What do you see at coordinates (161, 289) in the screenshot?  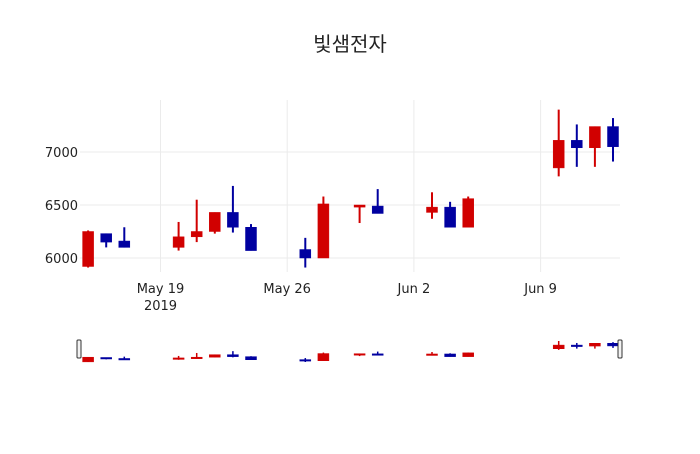 I see `x-tick-label: May 19` at bounding box center [161, 289].